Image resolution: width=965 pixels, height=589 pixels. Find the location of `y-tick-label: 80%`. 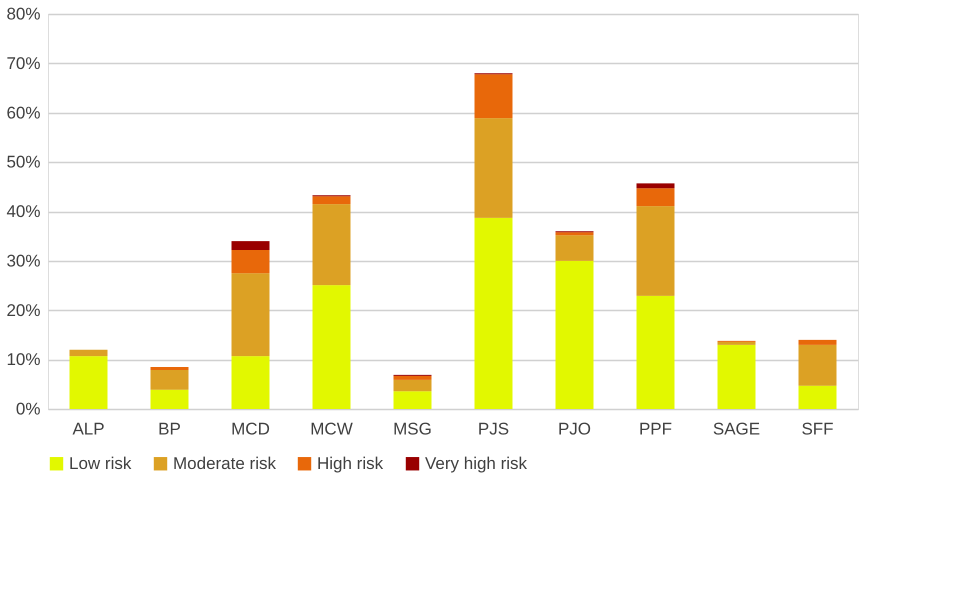

y-tick-label: 80% is located at coordinates (23, 14).